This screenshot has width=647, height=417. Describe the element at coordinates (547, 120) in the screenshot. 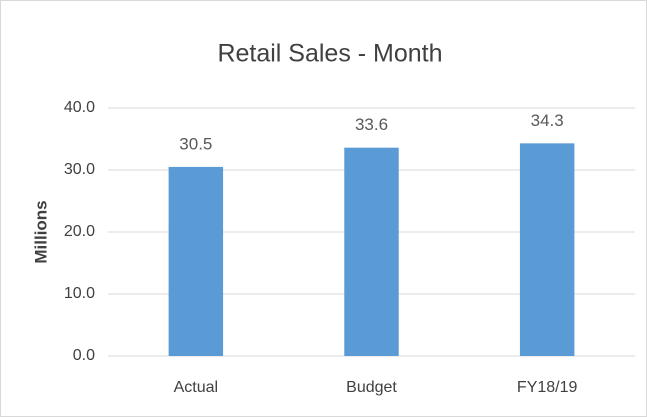

I see `data-label: 34.3` at that location.